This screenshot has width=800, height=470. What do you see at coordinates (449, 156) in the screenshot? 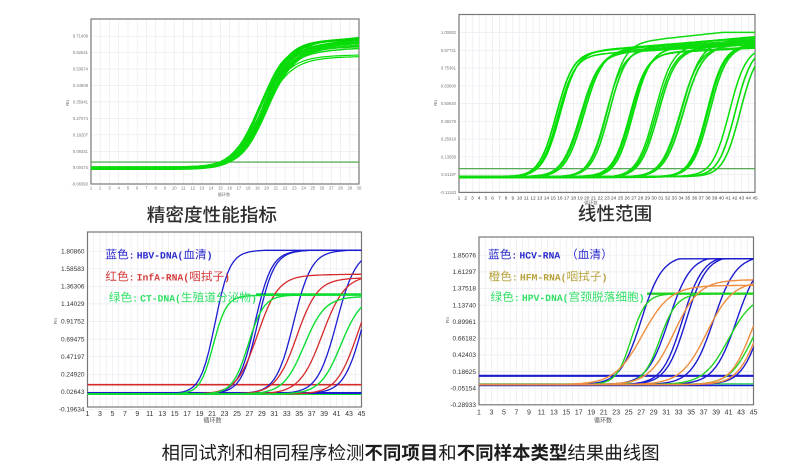
I see `svg-text: 0.13558` at bounding box center [449, 156].